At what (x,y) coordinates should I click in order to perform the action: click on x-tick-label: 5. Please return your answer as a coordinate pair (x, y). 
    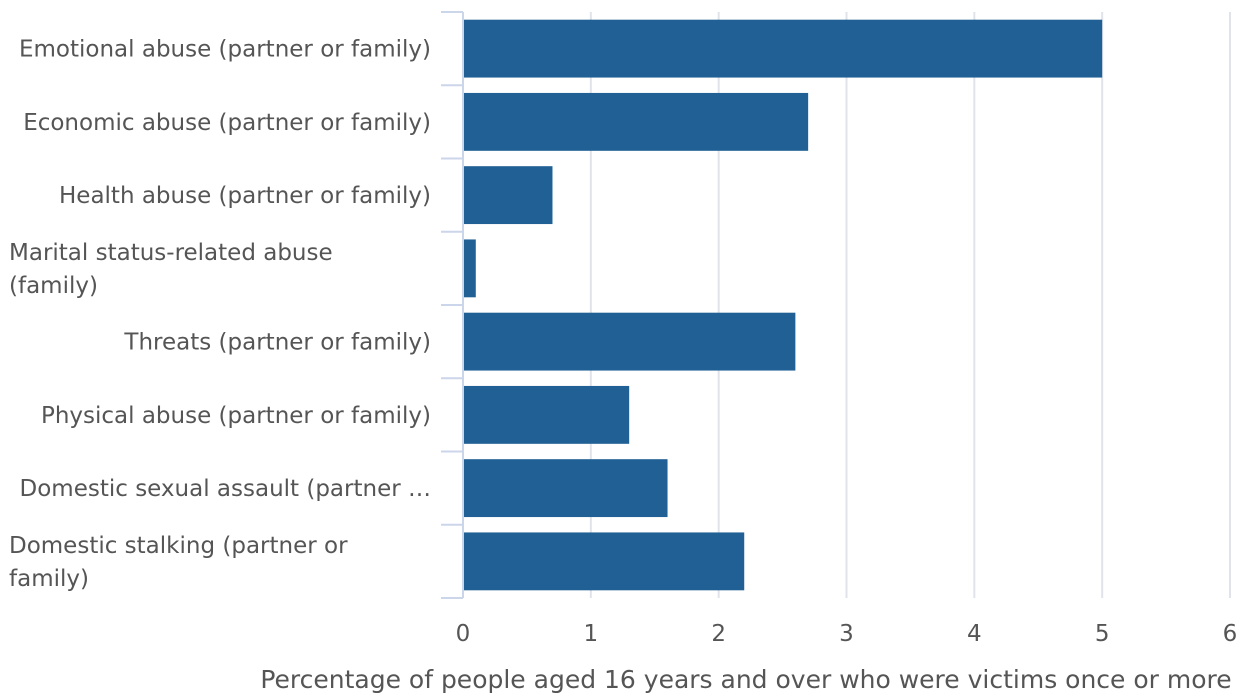
    Looking at the image, I should click on (1102, 634).